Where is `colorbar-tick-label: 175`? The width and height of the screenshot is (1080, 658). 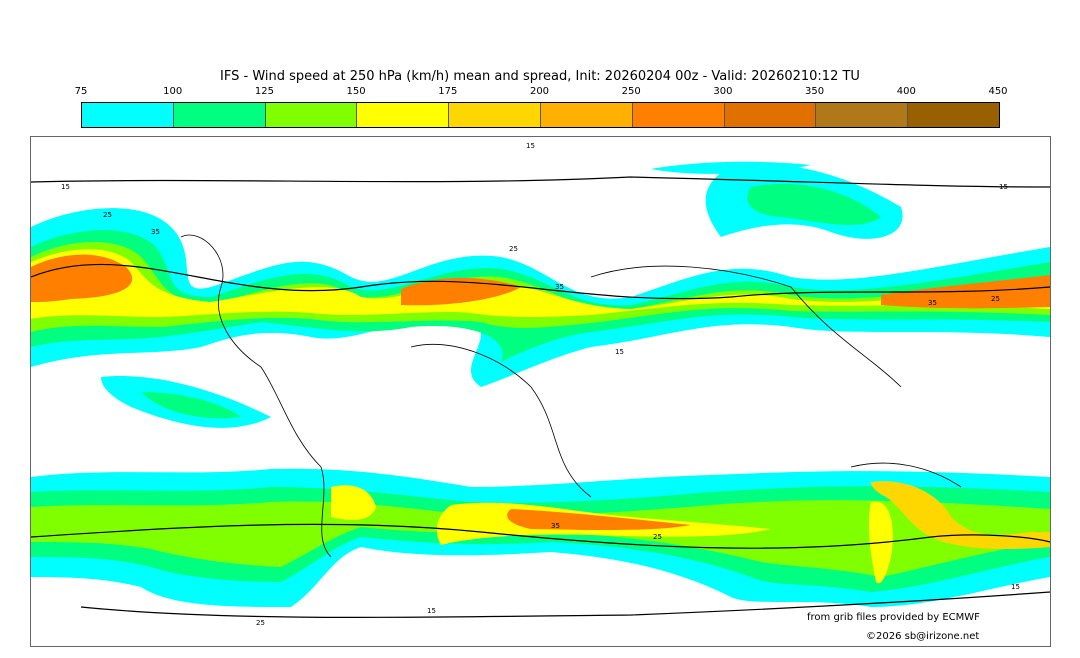
colorbar-tick-label: 175 is located at coordinates (448, 91).